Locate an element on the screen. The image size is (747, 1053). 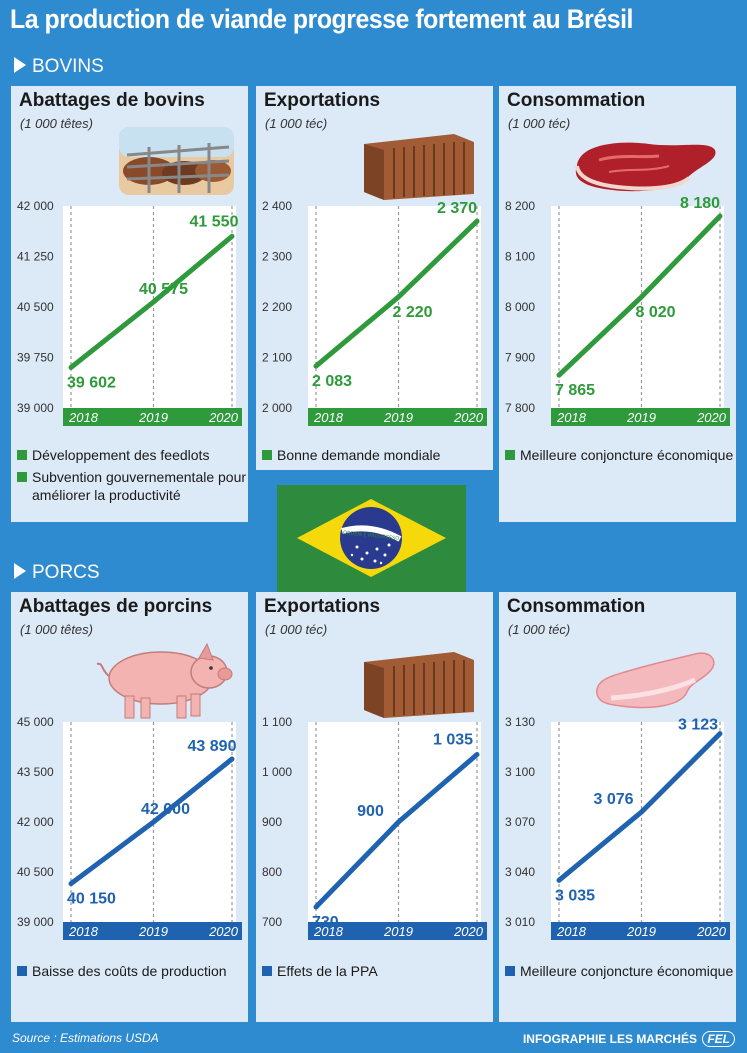
section-label: BOVINS is located at coordinates (68, 66).